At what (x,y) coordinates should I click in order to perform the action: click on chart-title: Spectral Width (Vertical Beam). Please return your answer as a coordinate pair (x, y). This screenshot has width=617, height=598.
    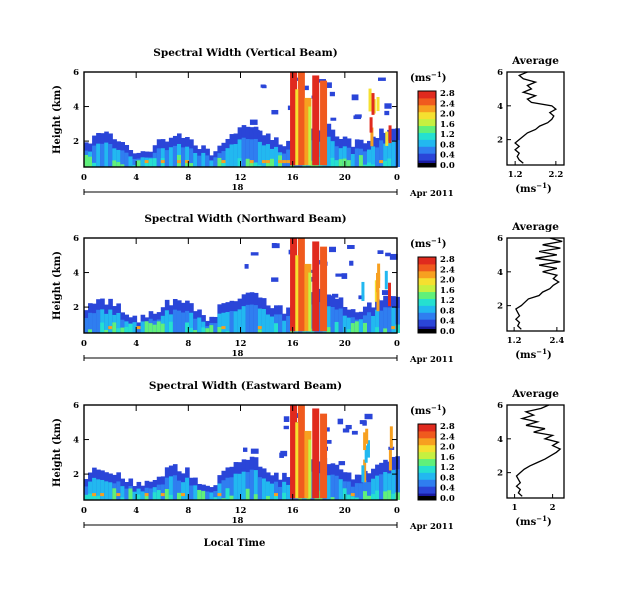
    Looking at the image, I should click on (245, 53).